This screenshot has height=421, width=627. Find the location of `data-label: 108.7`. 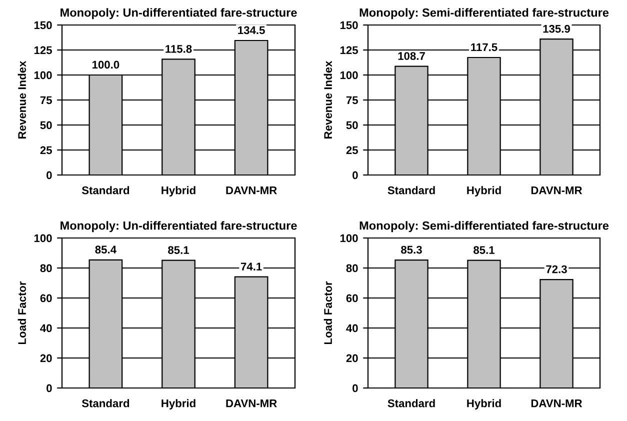

data-label: 108.7 is located at coordinates (411, 56).